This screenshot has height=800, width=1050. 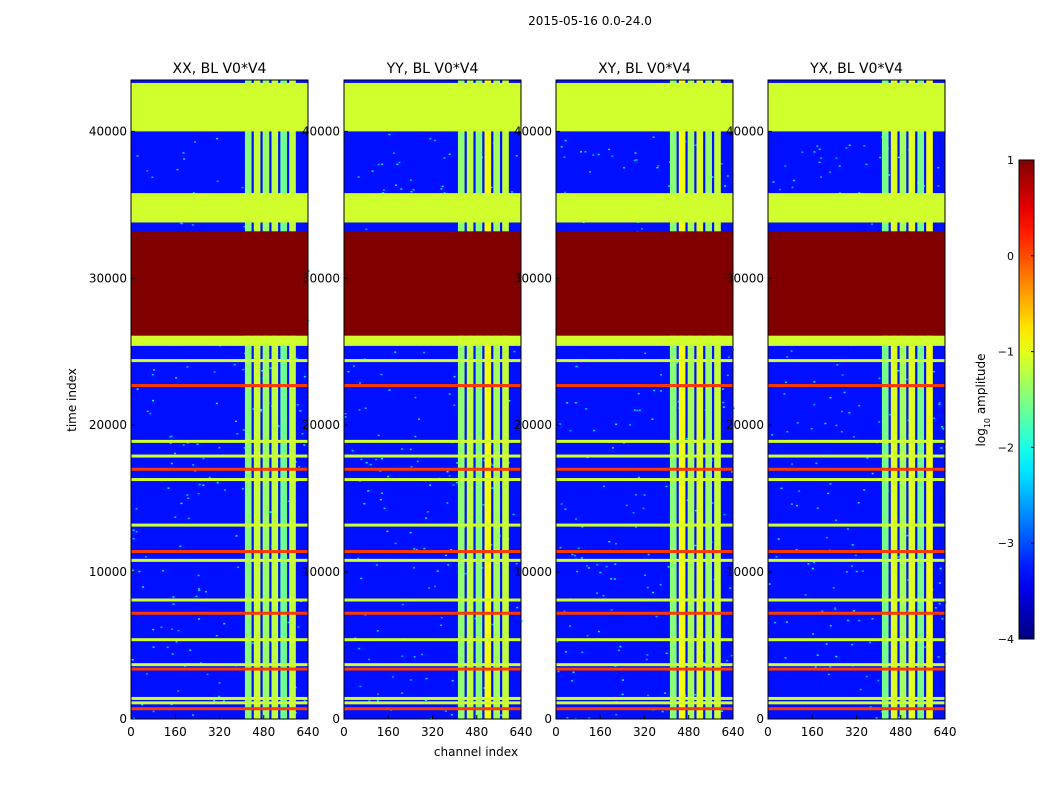 What do you see at coordinates (108, 131) in the screenshot?
I see `y-tick-label: 40000` at bounding box center [108, 131].